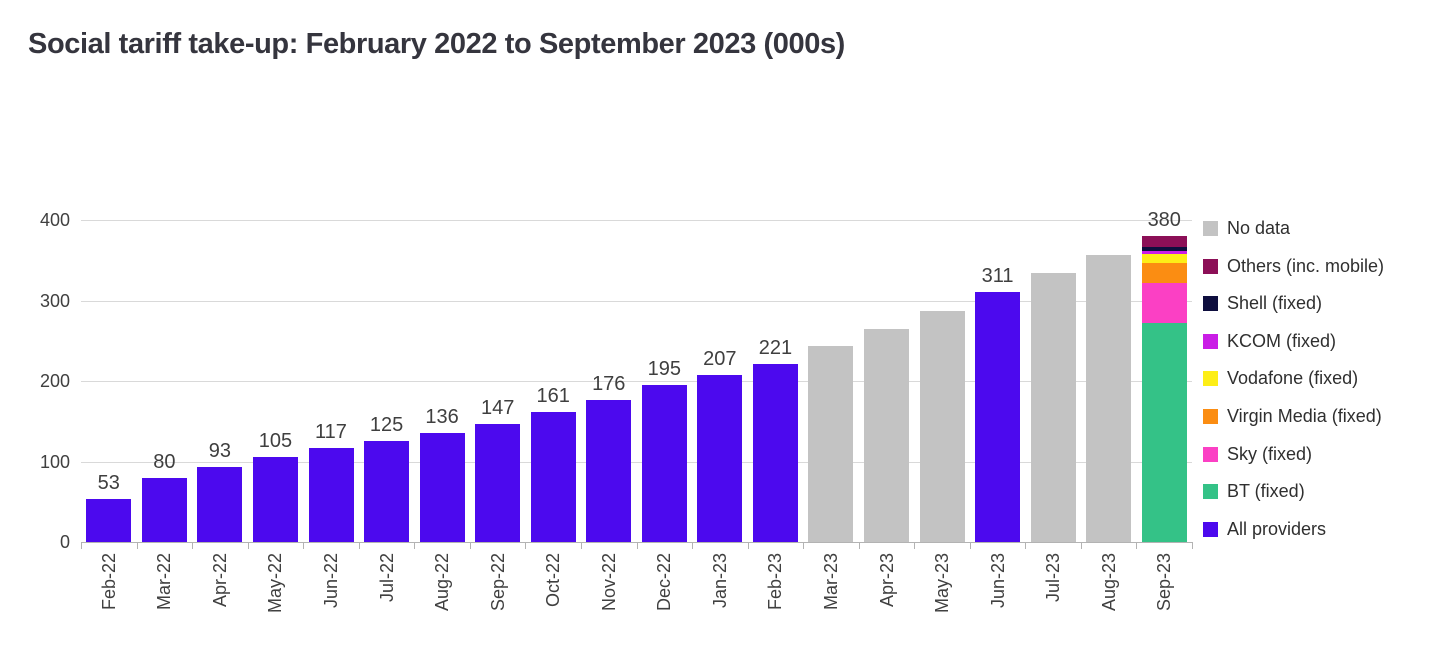  I want to click on y-axis-tick-label: 100, so click(54, 461).